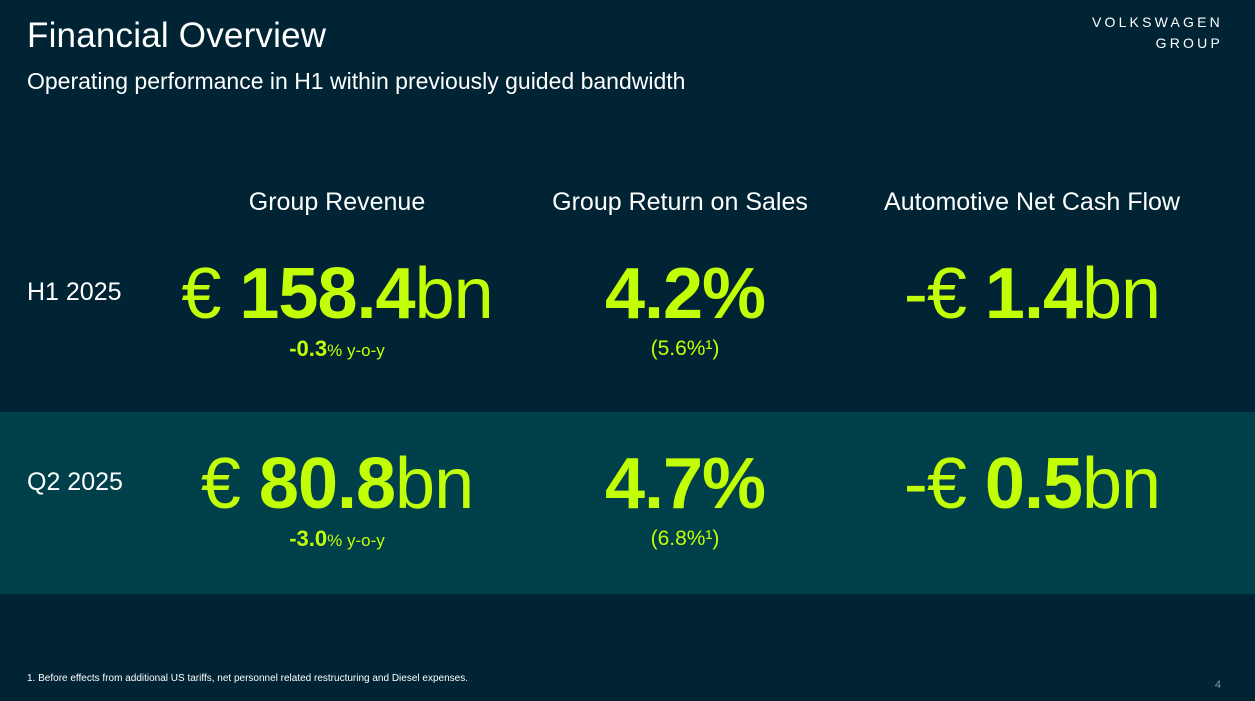  What do you see at coordinates (75, 482) in the screenshot?
I see `row-label-q2: Q2 2025` at bounding box center [75, 482].